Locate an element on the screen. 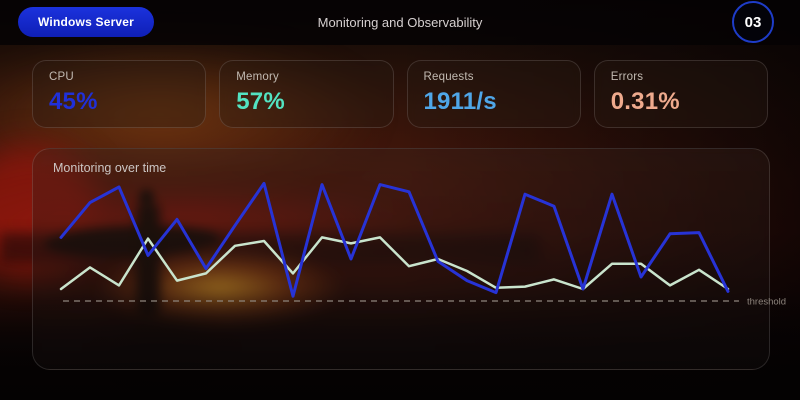  cpu-card-value: 45% is located at coordinates (73, 101).